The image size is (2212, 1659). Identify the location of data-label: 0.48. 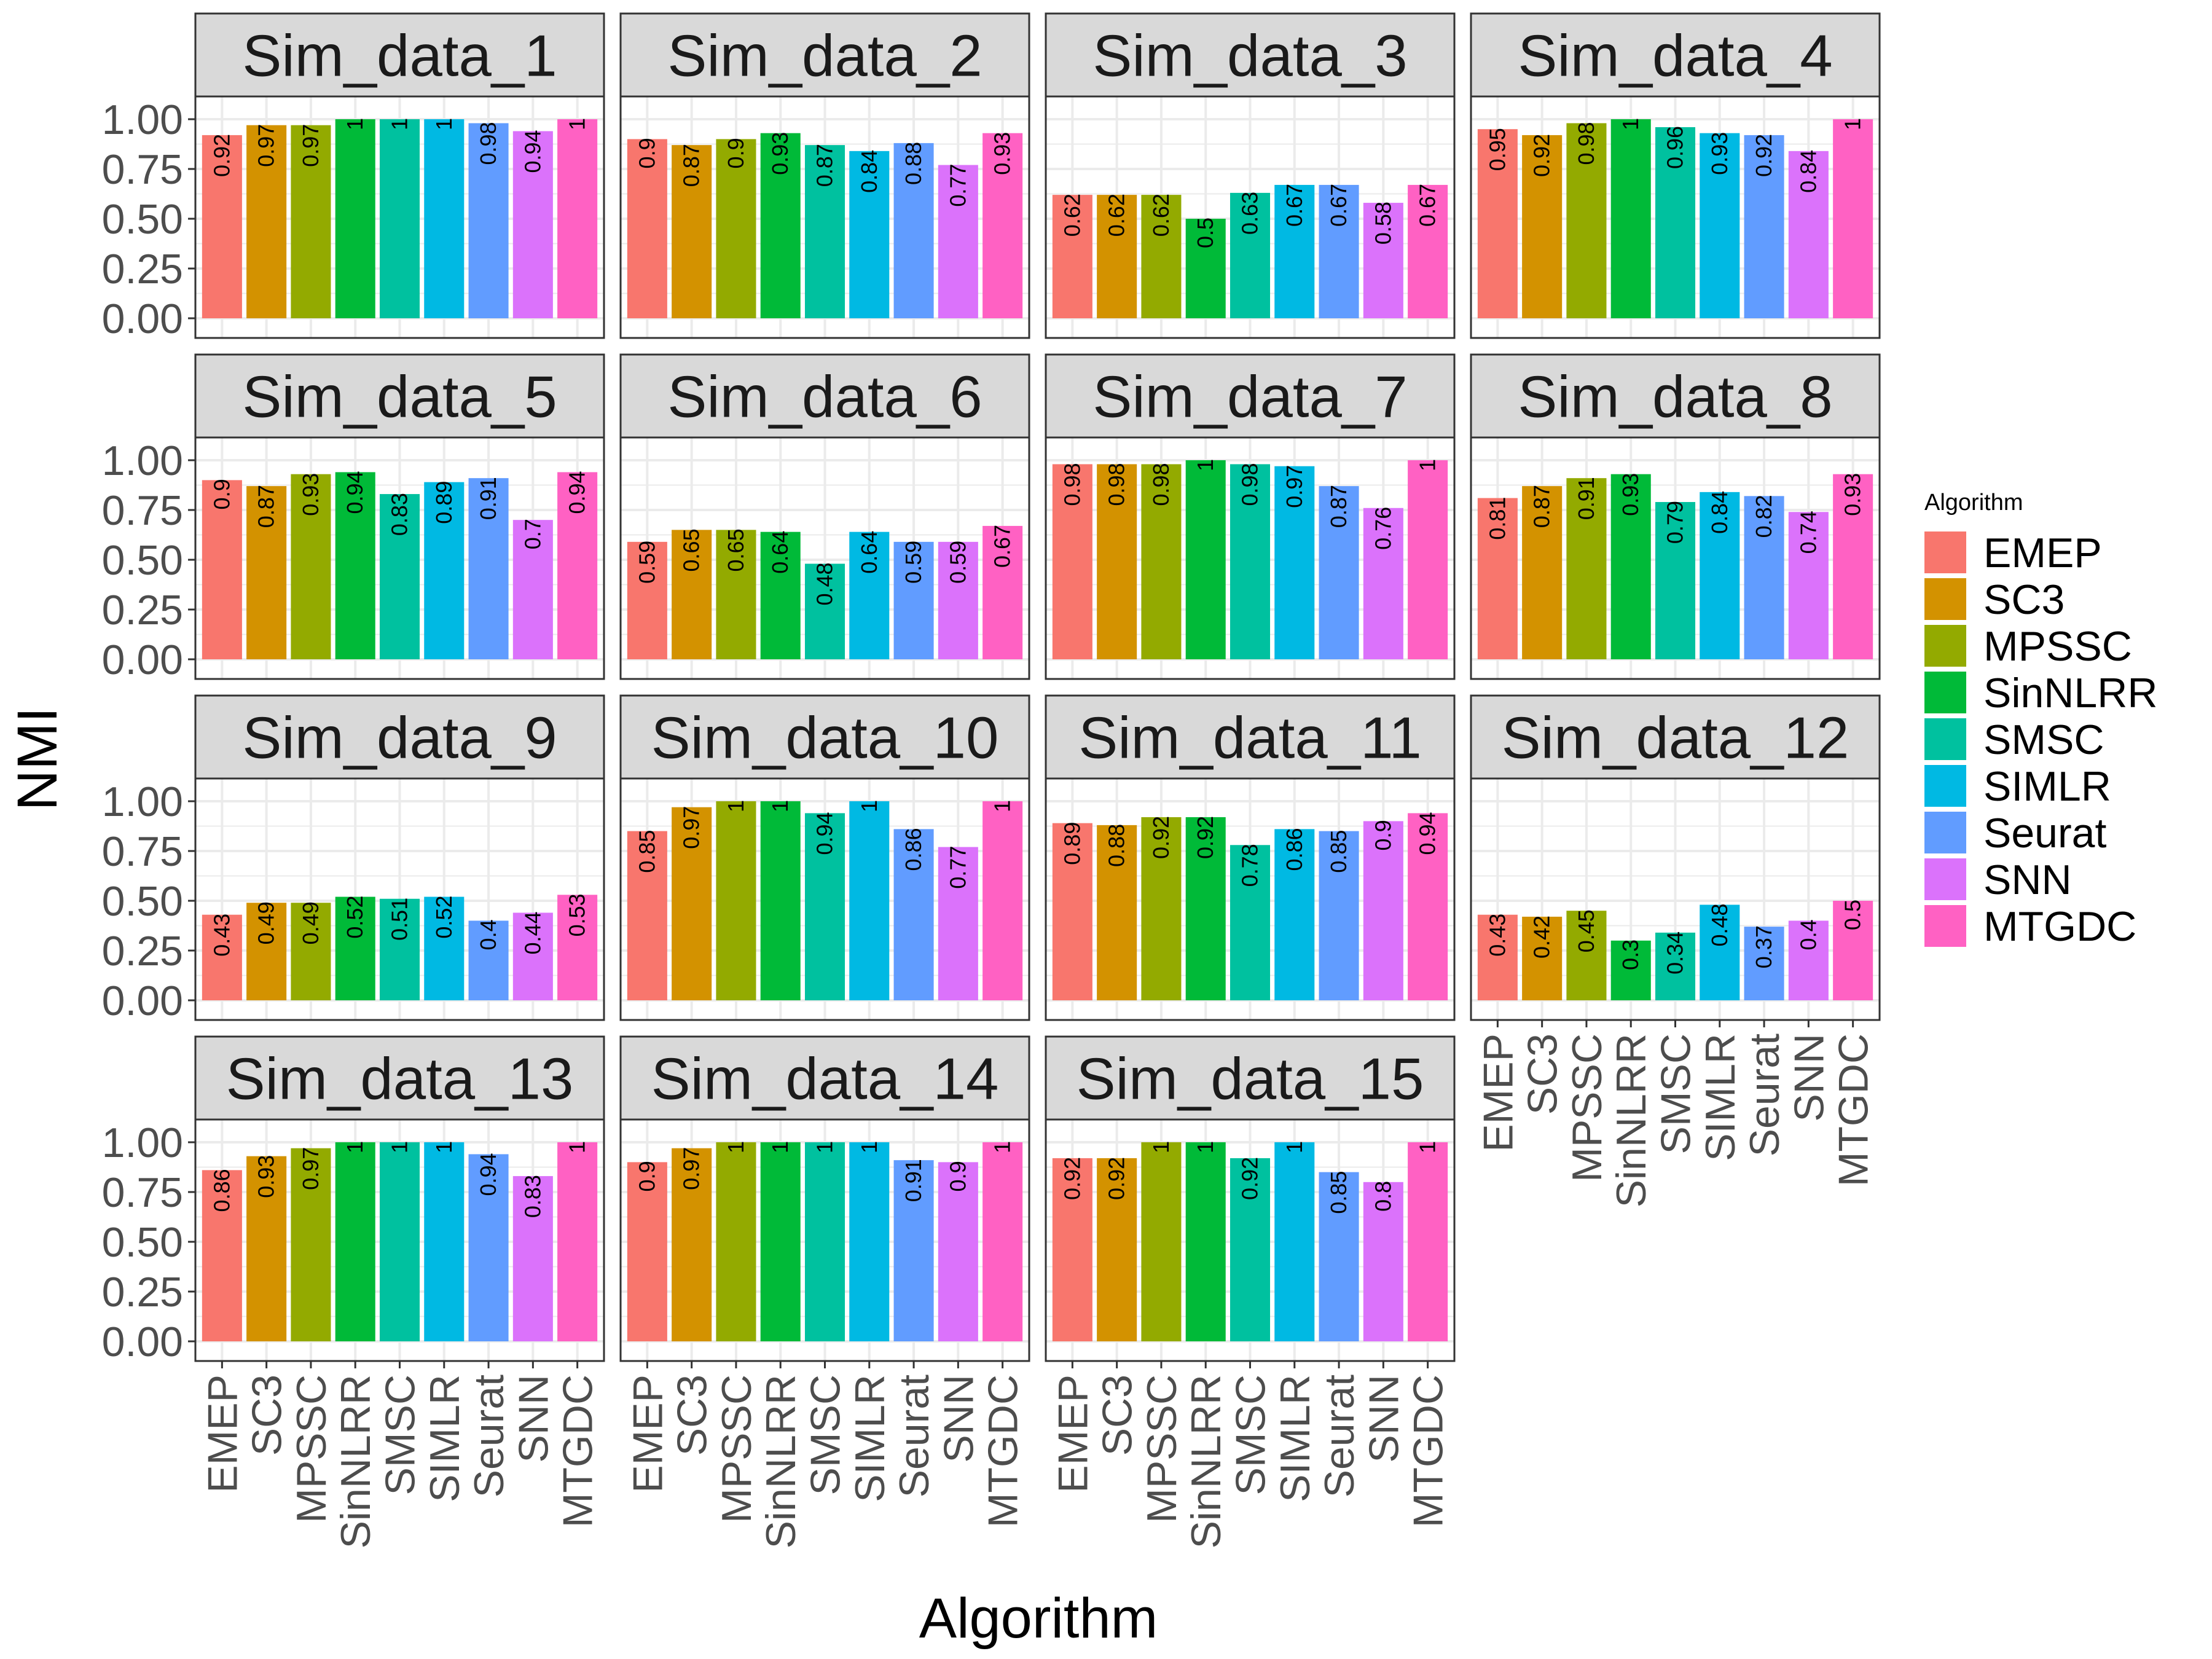
(824, 583).